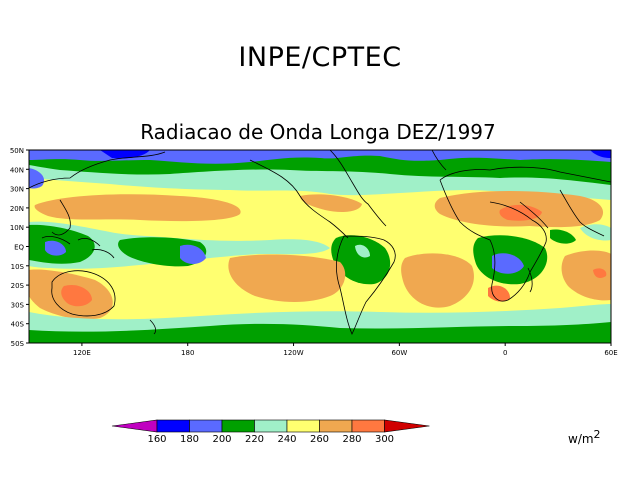  What do you see at coordinates (17, 170) in the screenshot?
I see `lat-tick-label: 40N` at bounding box center [17, 170].